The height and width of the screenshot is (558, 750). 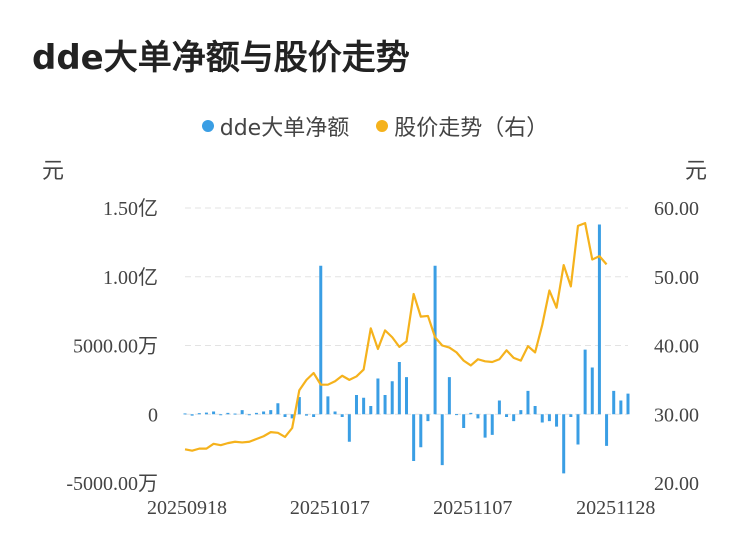 I want to click on x-tick-label: 20251128, so click(x=615, y=508).